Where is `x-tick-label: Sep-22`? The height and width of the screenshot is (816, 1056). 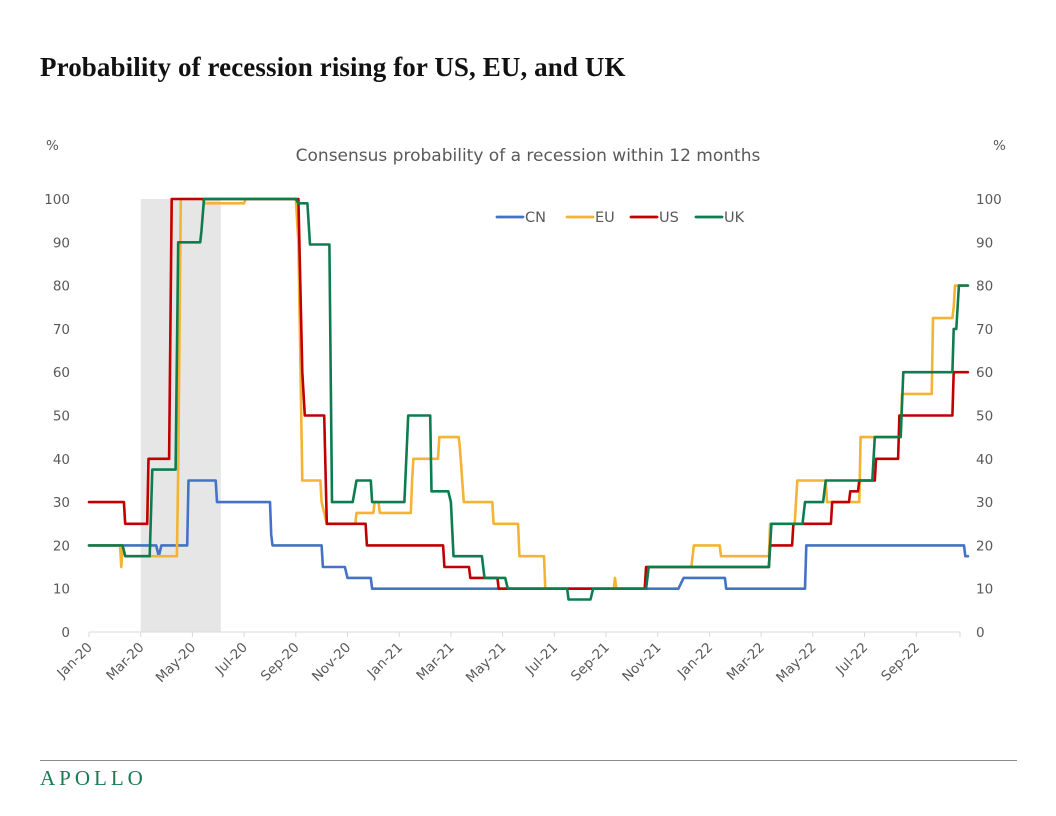
x-tick-label: Sep-22 is located at coordinates (900, 662).